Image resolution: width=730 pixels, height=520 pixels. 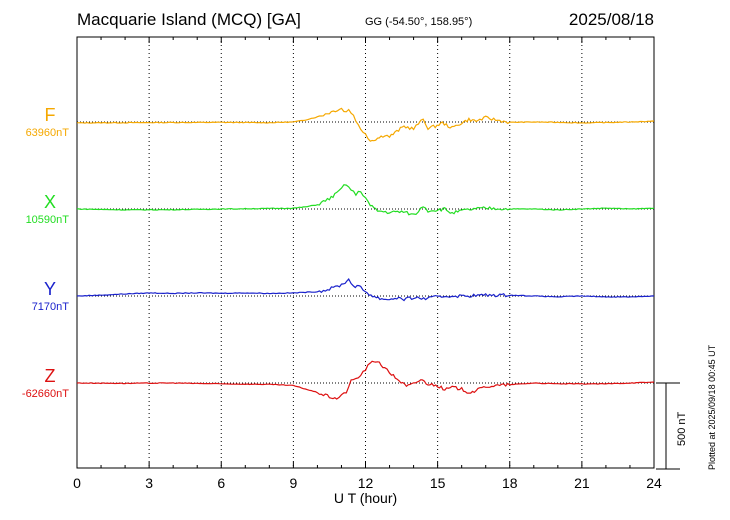 I want to click on scale-bar-label: 500 nT, so click(x=682, y=428).